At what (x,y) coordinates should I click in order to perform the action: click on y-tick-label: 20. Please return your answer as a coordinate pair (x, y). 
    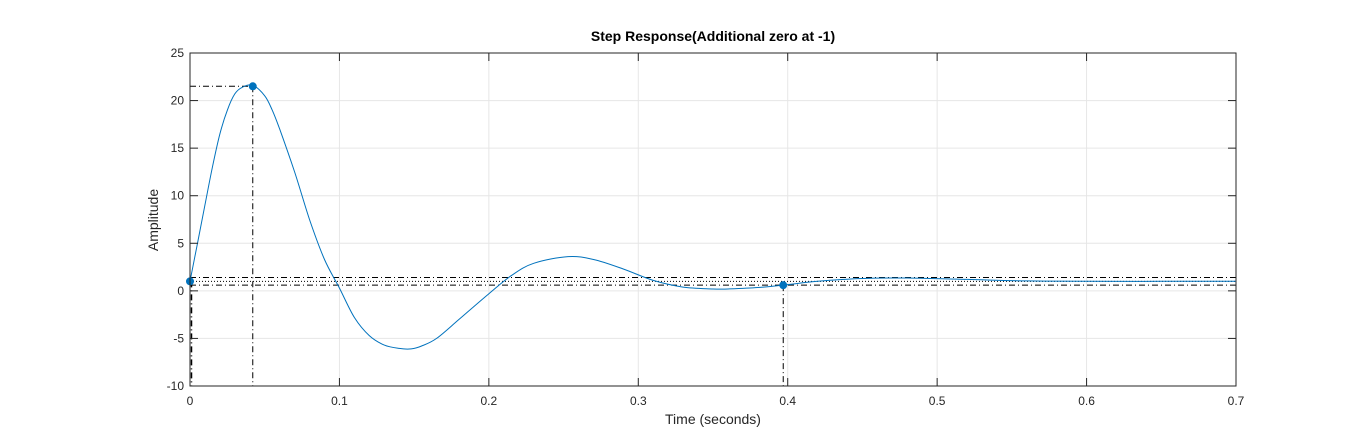
    Looking at the image, I should click on (178, 101).